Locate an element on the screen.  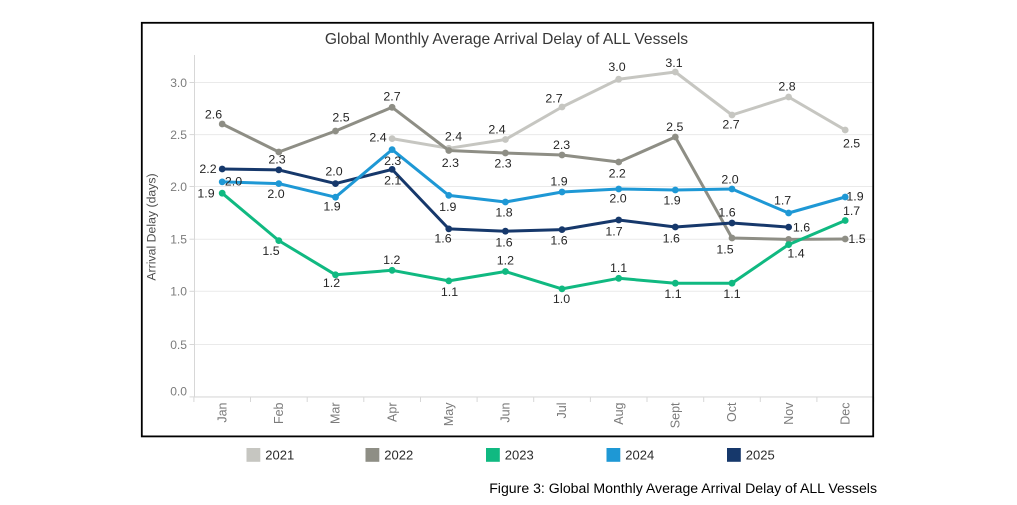
svg-text: Mar is located at coordinates (336, 414).